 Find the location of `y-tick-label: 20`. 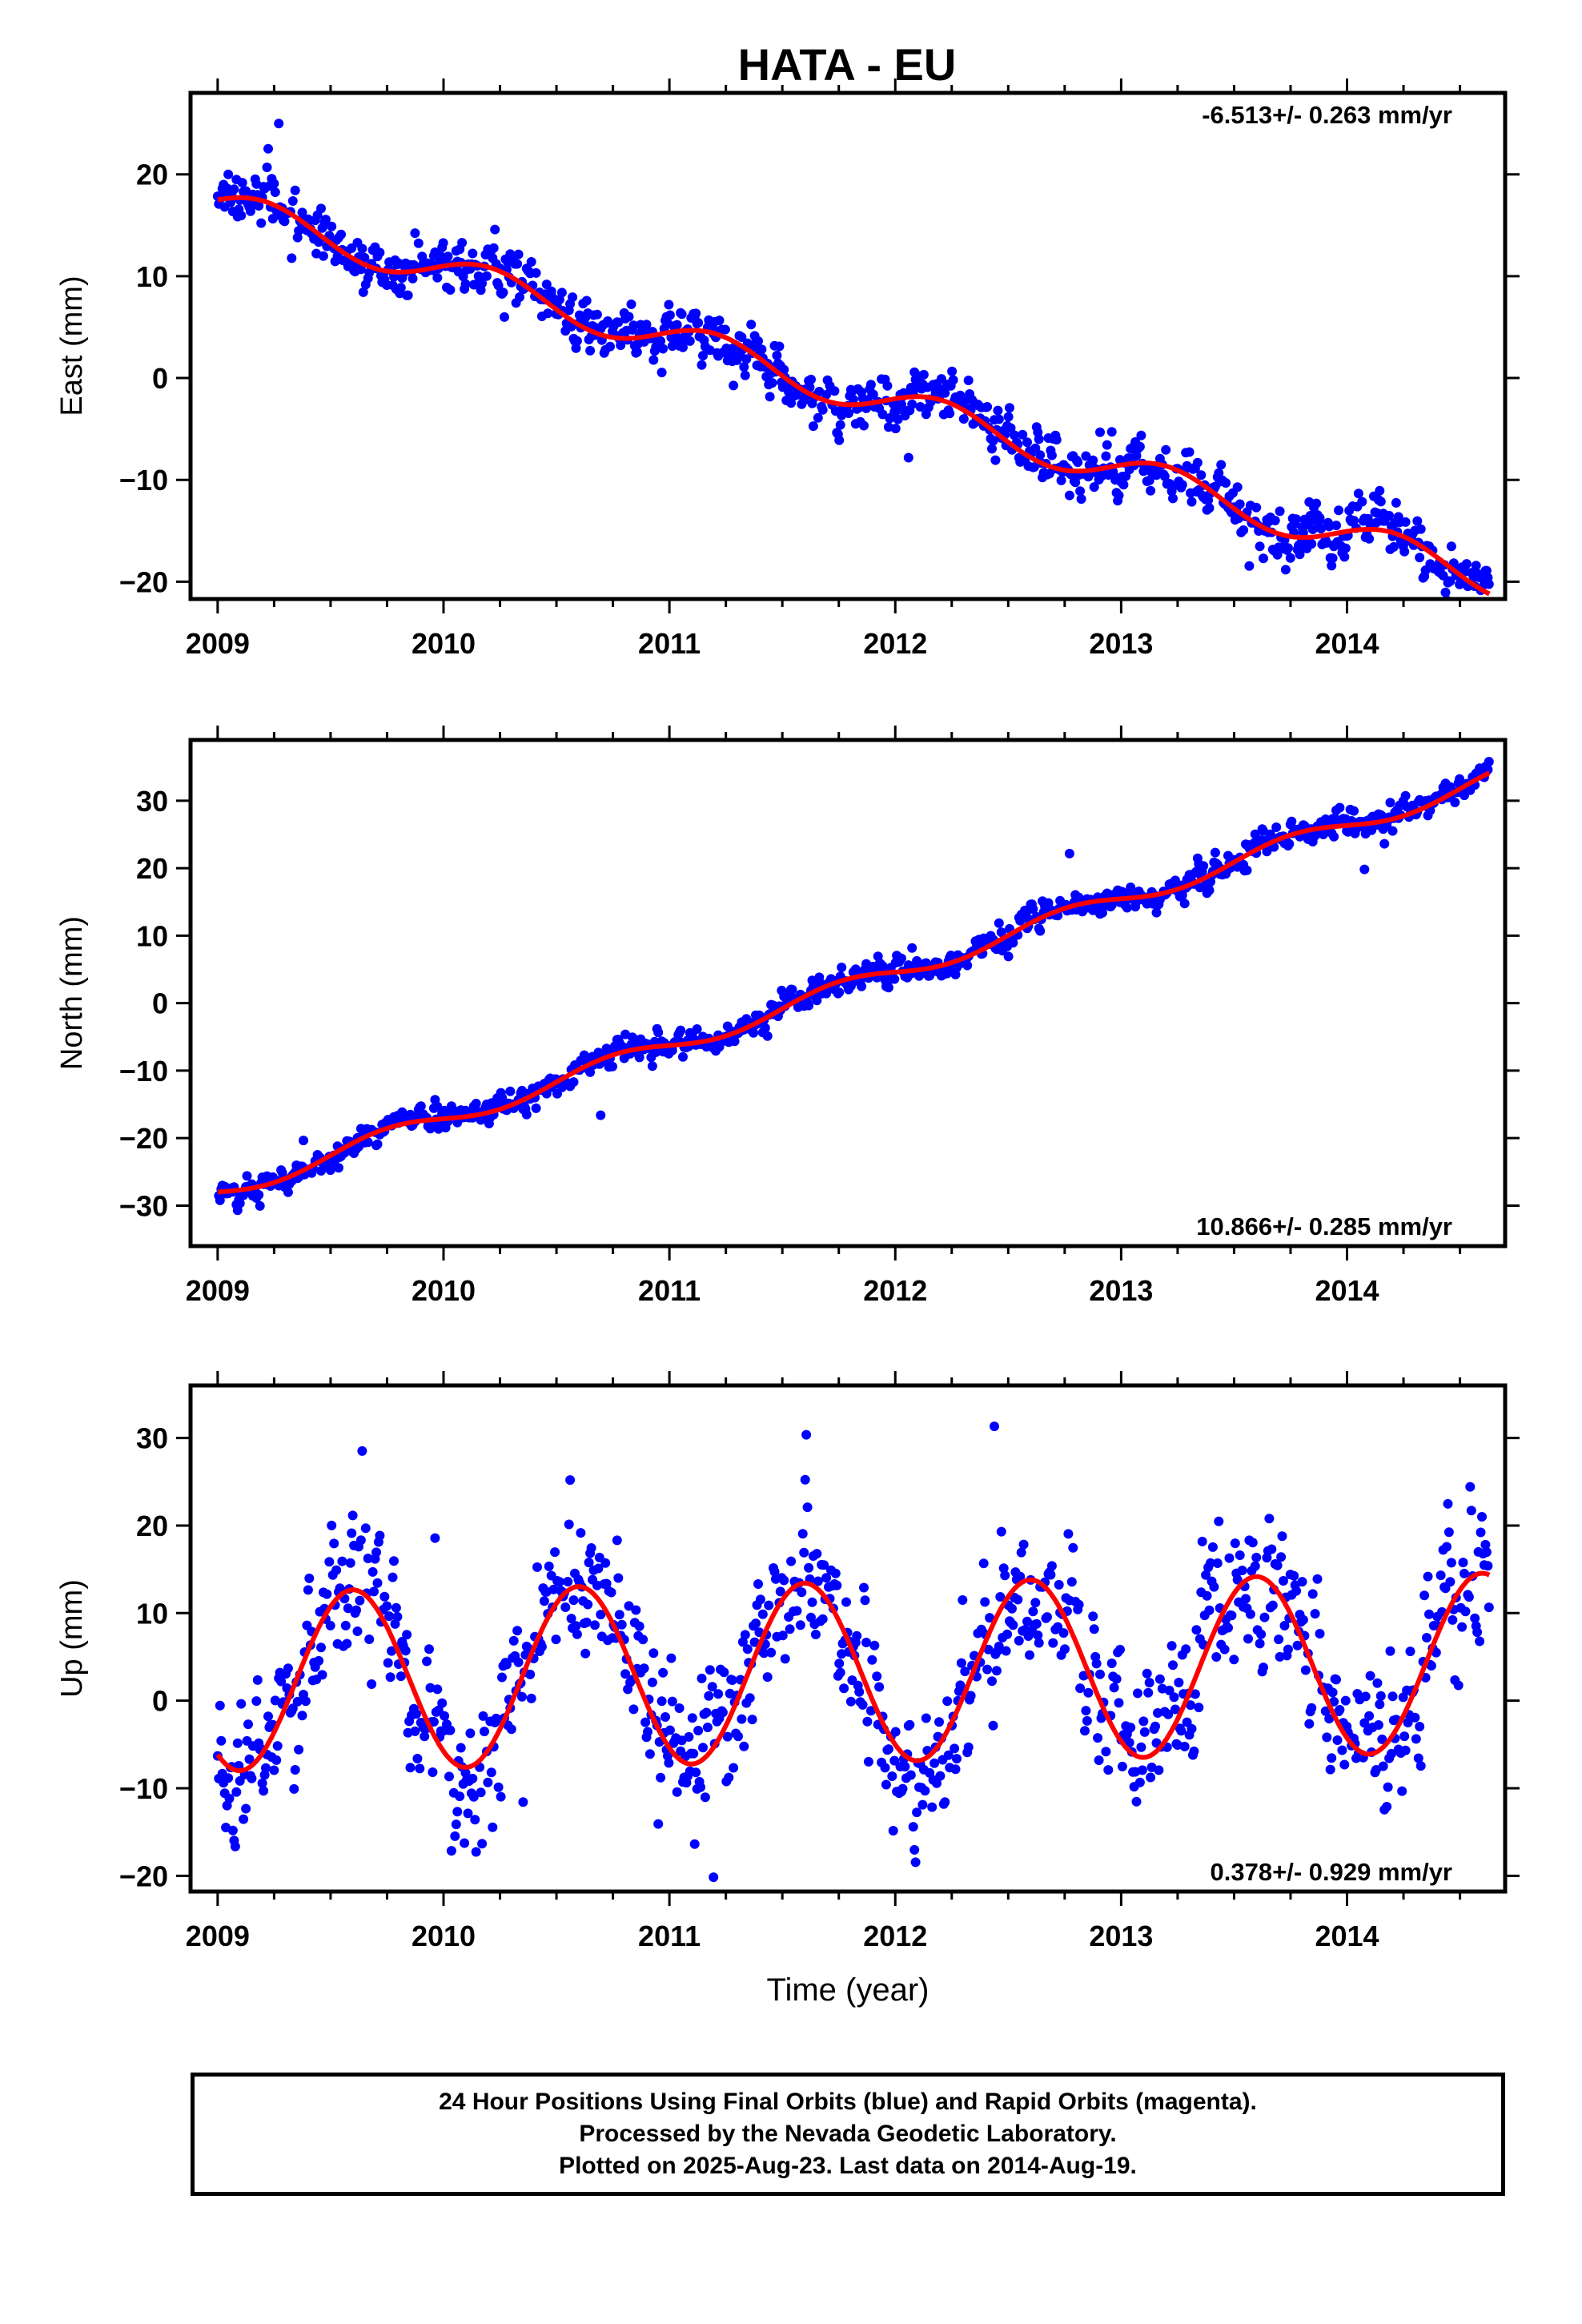

y-tick-label: 20 is located at coordinates (152, 868).